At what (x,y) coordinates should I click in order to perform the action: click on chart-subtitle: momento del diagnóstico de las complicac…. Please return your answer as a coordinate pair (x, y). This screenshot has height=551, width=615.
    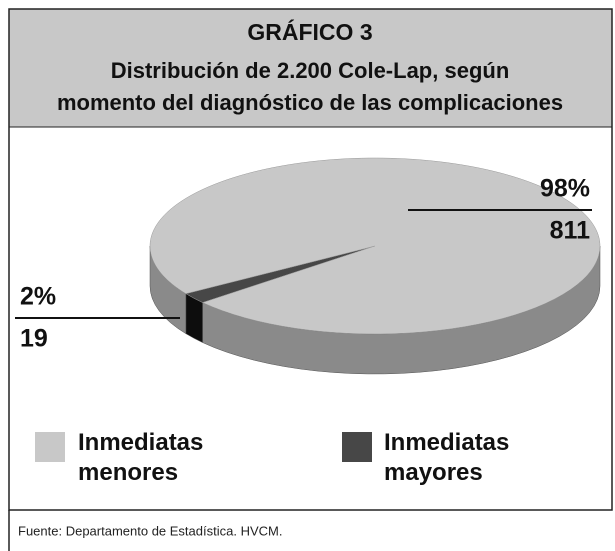
    Looking at the image, I should click on (310, 102).